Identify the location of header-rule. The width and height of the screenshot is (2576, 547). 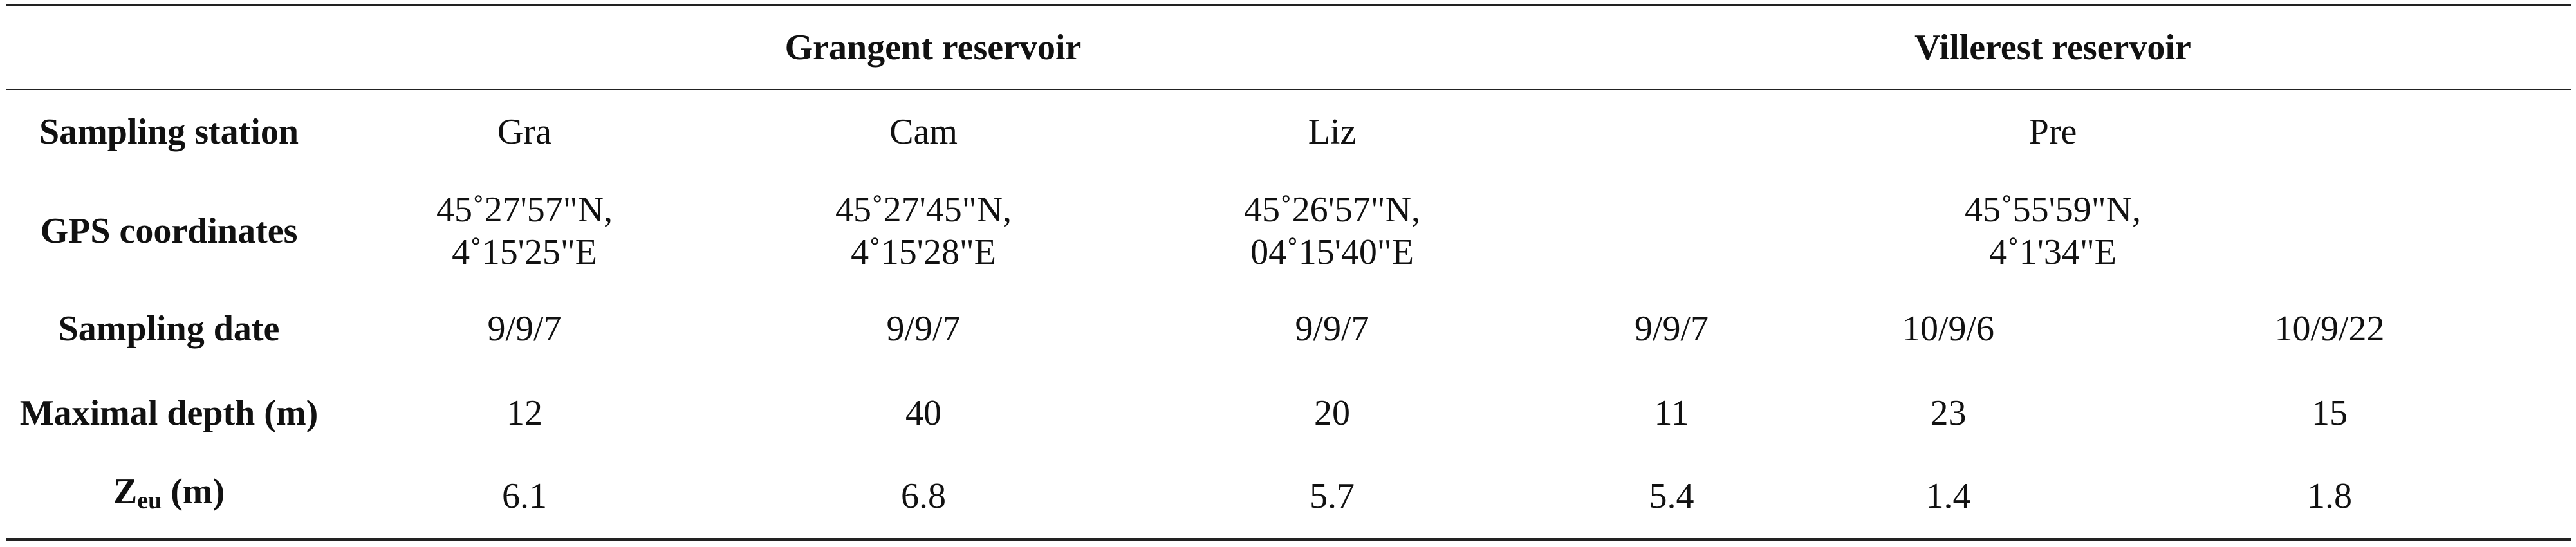
(1288, 90).